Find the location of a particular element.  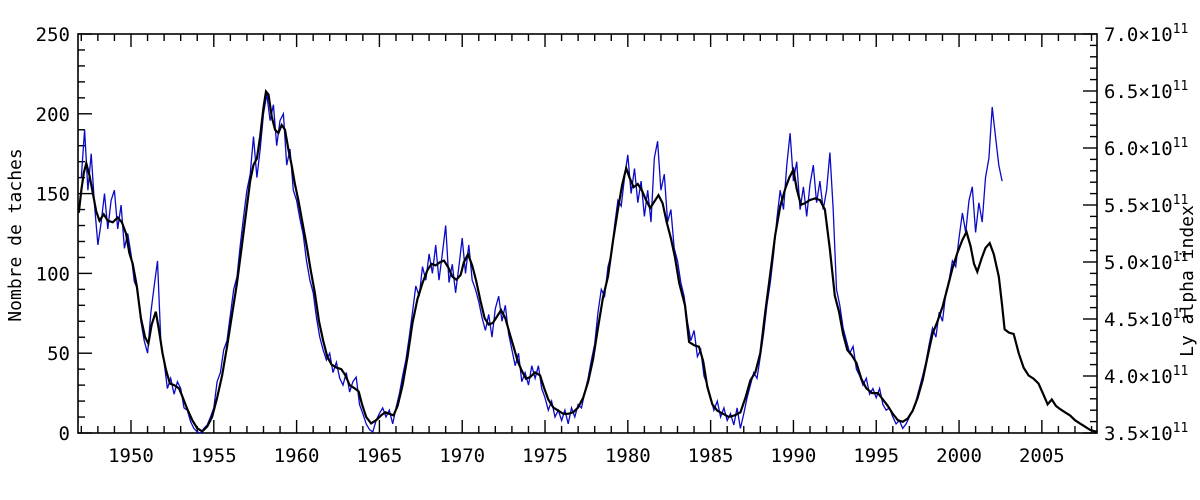

y-left-tick-label: 250 is located at coordinates (53, 35).